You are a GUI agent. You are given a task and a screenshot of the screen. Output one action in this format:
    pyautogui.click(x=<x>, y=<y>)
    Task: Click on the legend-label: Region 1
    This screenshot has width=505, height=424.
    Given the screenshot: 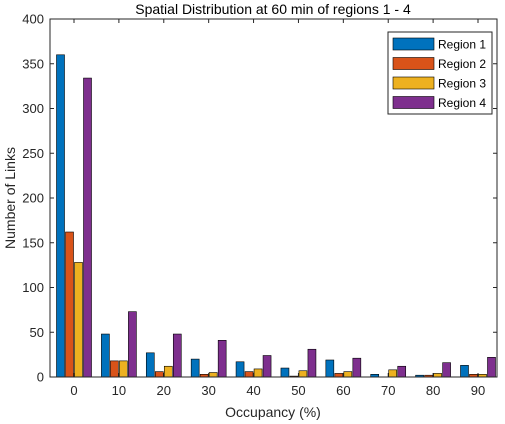 What is the action you would take?
    pyautogui.click(x=462, y=45)
    